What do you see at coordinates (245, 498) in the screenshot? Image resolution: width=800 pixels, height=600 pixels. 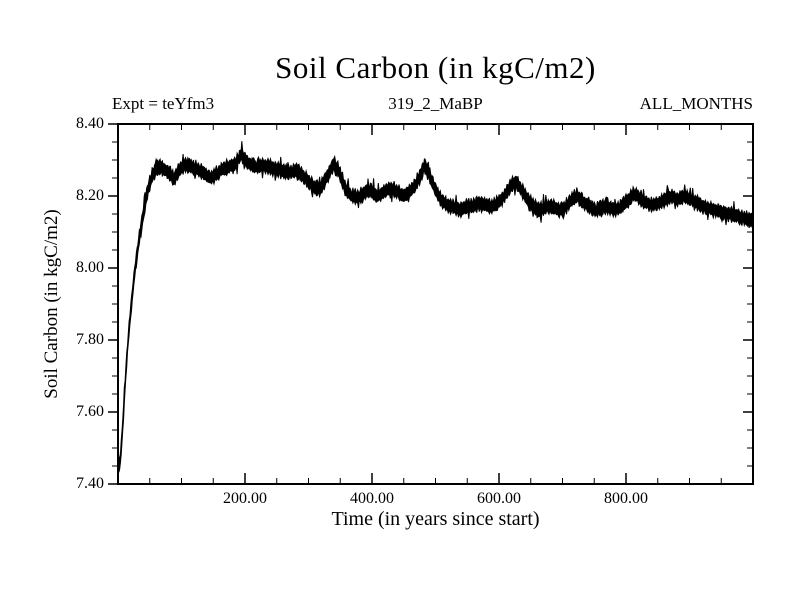 I see `x-tick-label: 200.00` at bounding box center [245, 498].